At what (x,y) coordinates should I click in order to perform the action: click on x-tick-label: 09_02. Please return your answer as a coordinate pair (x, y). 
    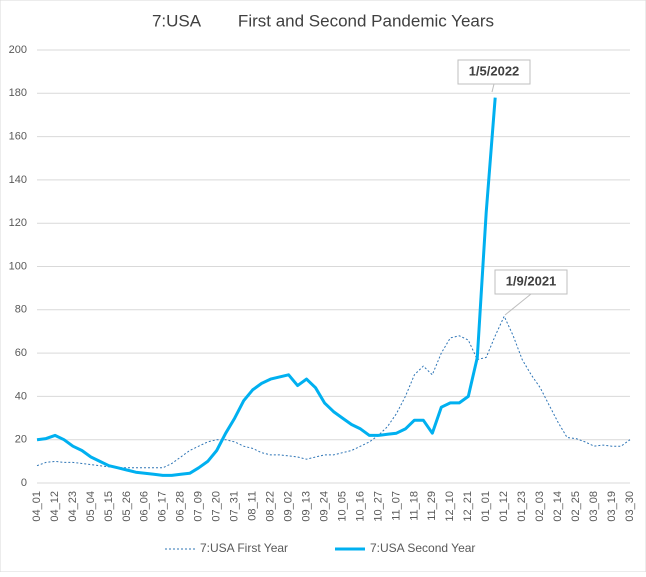
    Looking at the image, I should click on (288, 506).